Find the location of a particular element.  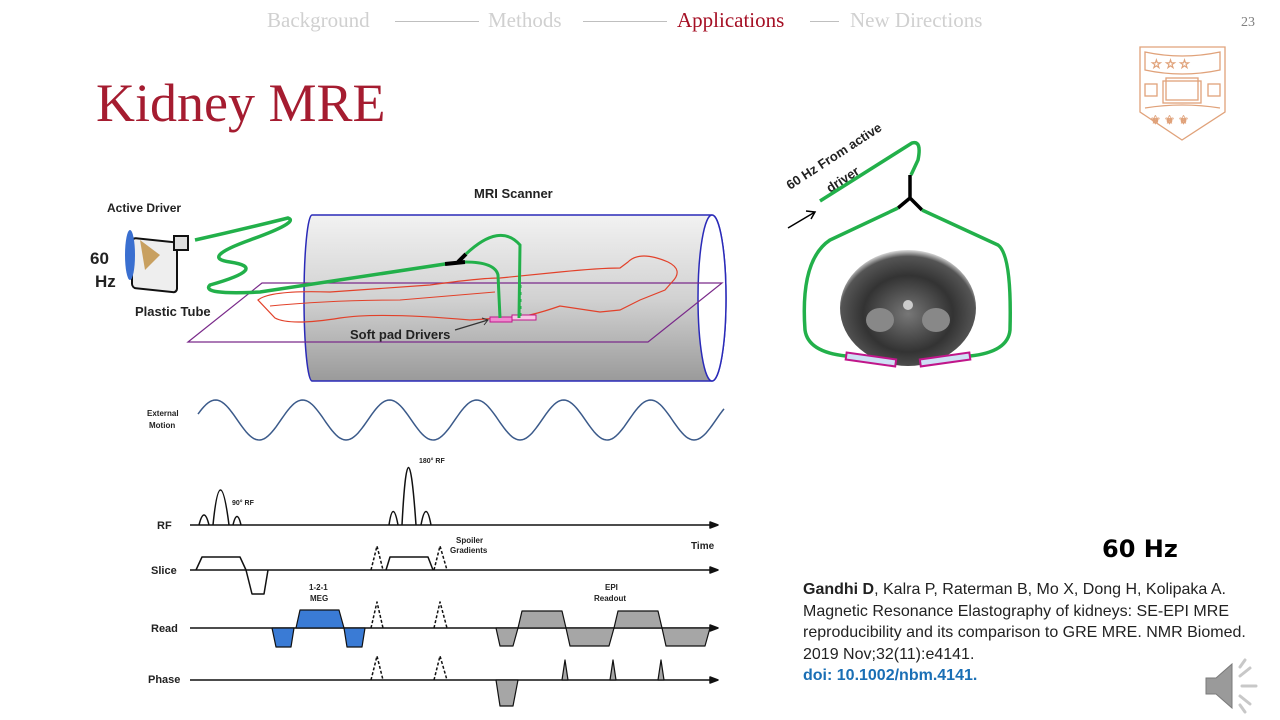

label-180-rf: 180° RF is located at coordinates (432, 461).